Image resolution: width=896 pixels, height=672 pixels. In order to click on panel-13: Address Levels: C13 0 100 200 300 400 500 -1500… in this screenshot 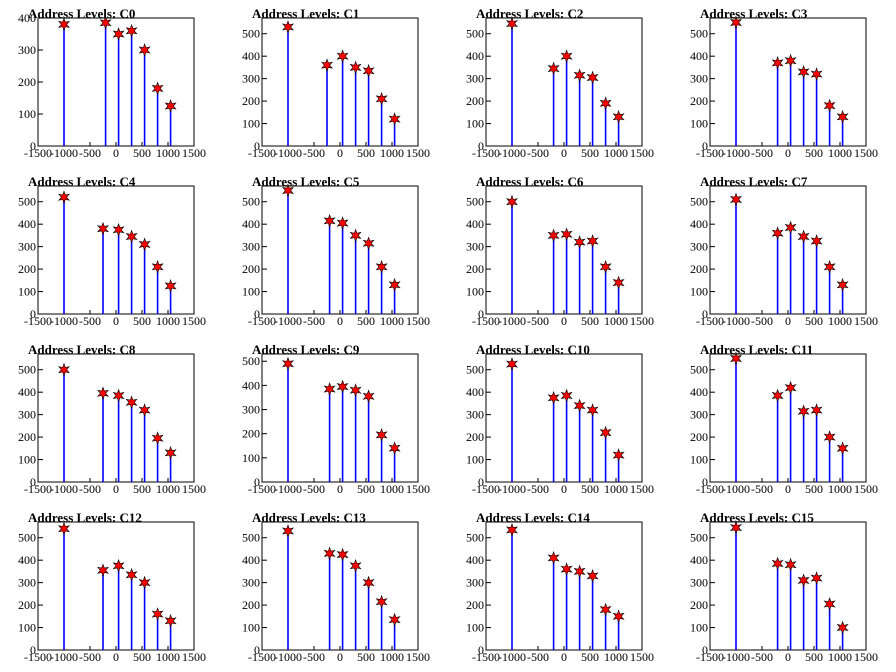, I will do `click(336, 587)`.